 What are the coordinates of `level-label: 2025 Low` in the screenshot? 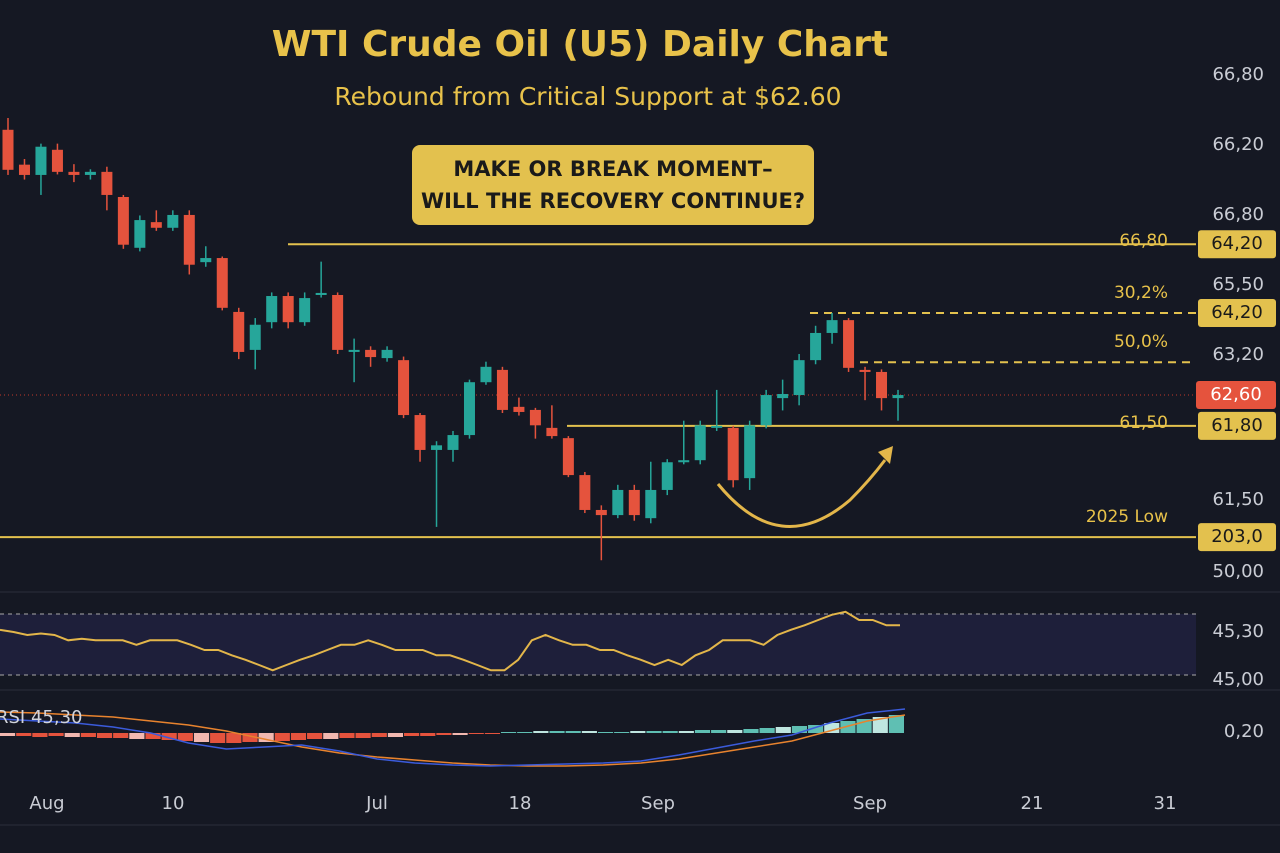 It's located at (1127, 517).